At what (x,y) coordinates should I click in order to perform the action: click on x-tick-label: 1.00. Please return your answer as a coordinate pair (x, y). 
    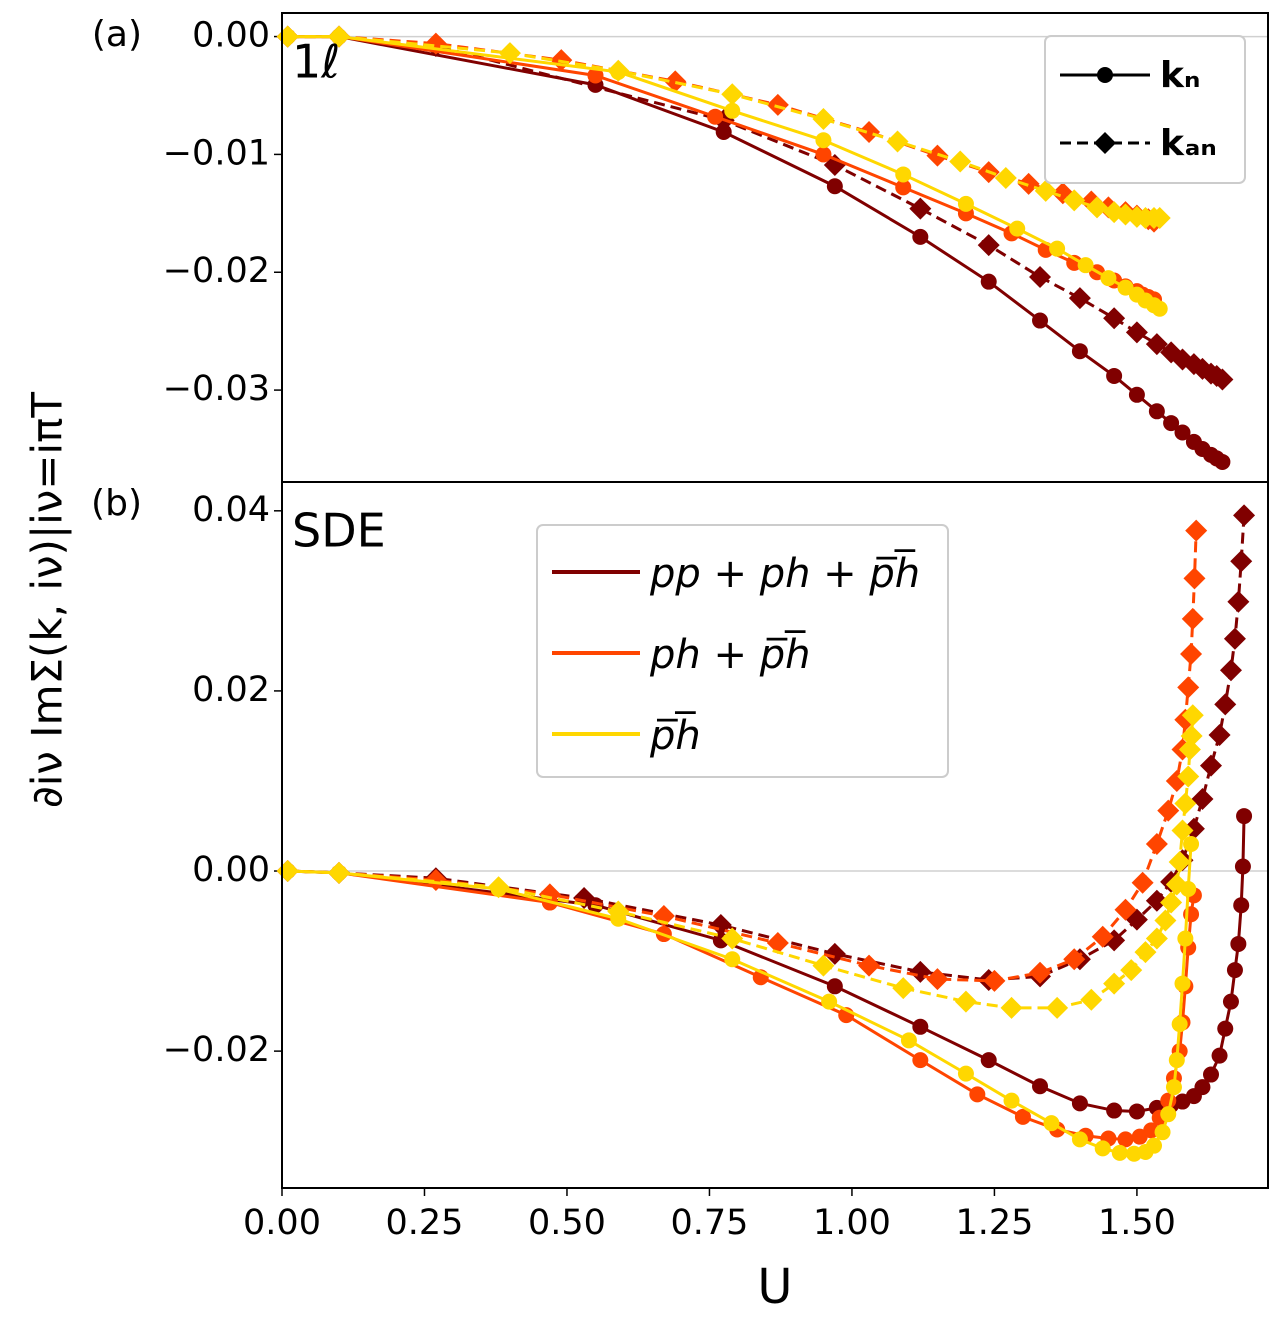
    Looking at the image, I should click on (852, 1223).